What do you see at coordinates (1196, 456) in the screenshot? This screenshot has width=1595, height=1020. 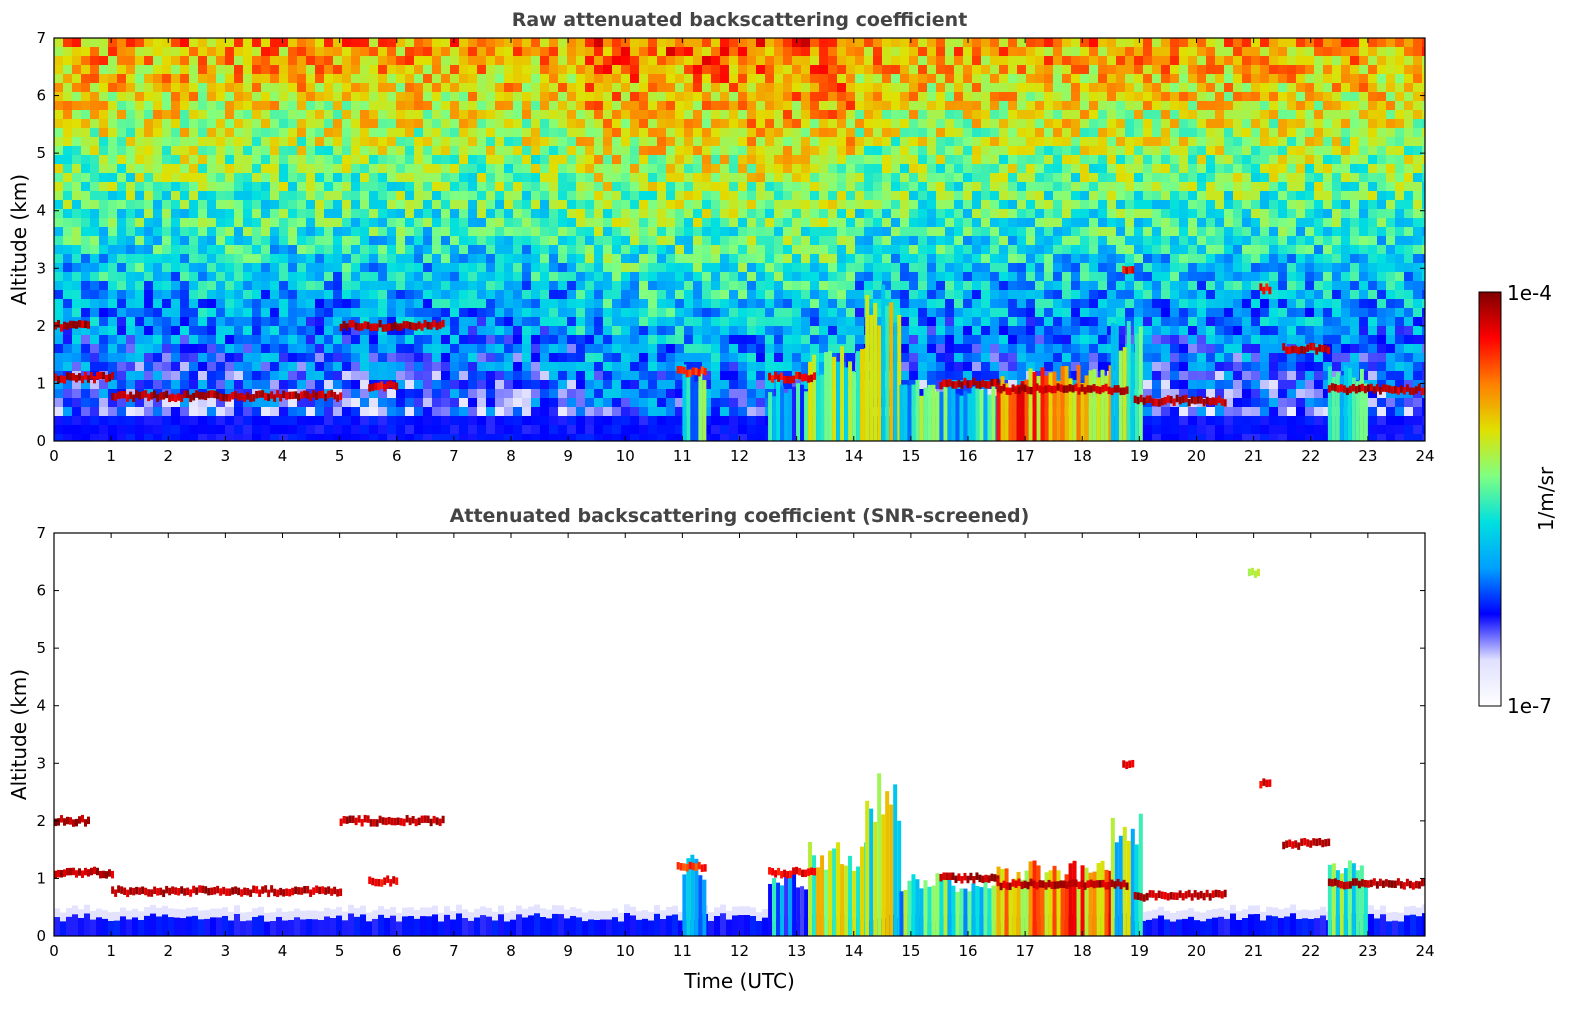 I see `x-tick-label: 20` at bounding box center [1196, 456].